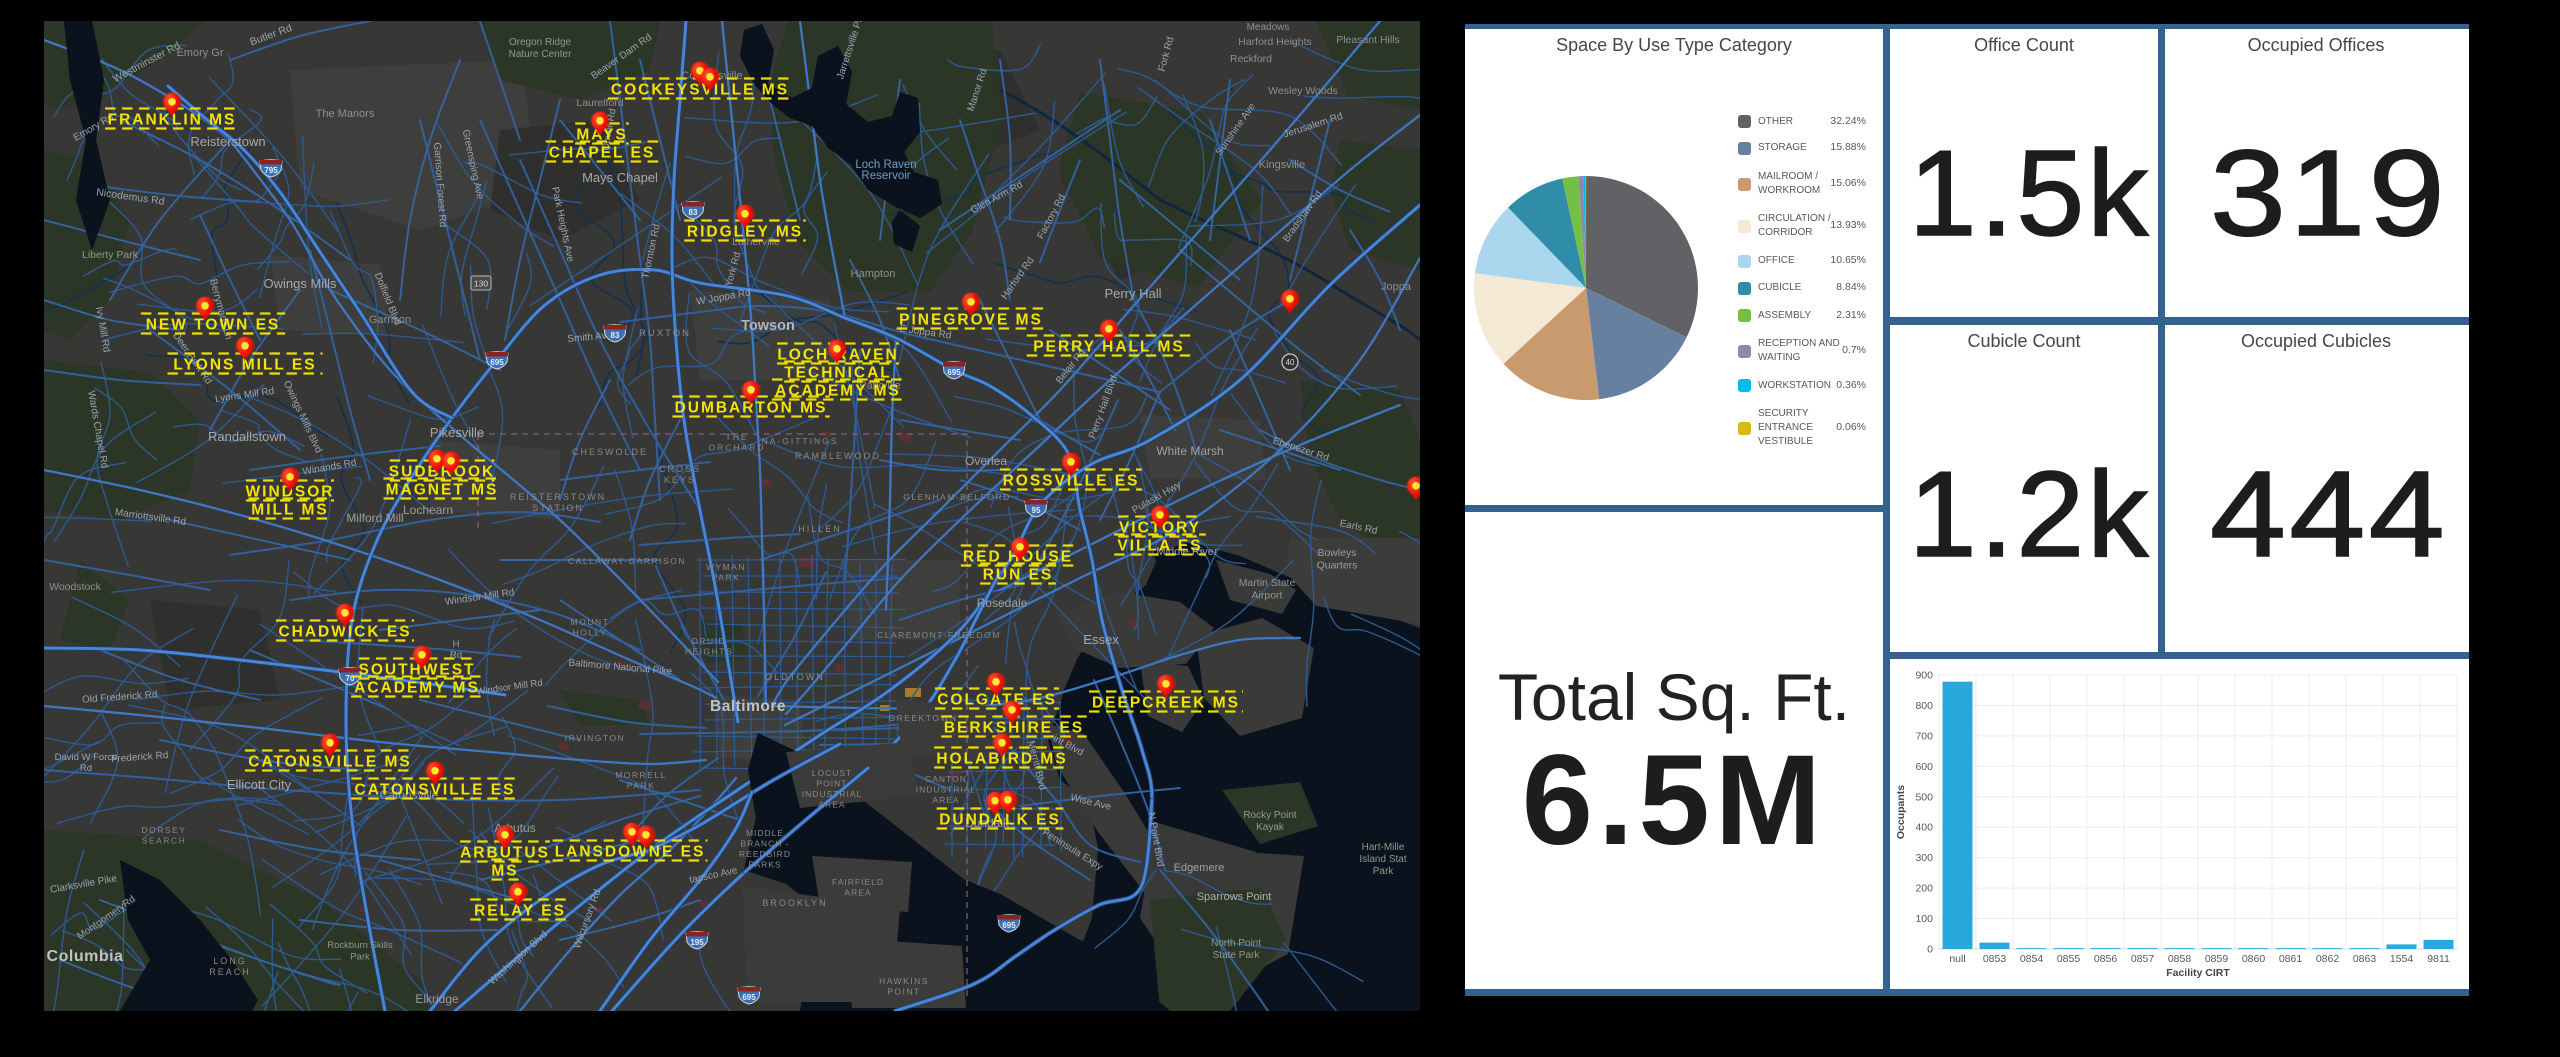 This screenshot has width=2560, height=1057. Describe the element at coordinates (504, 871) in the screenshot. I see `svg-text: MS` at that location.